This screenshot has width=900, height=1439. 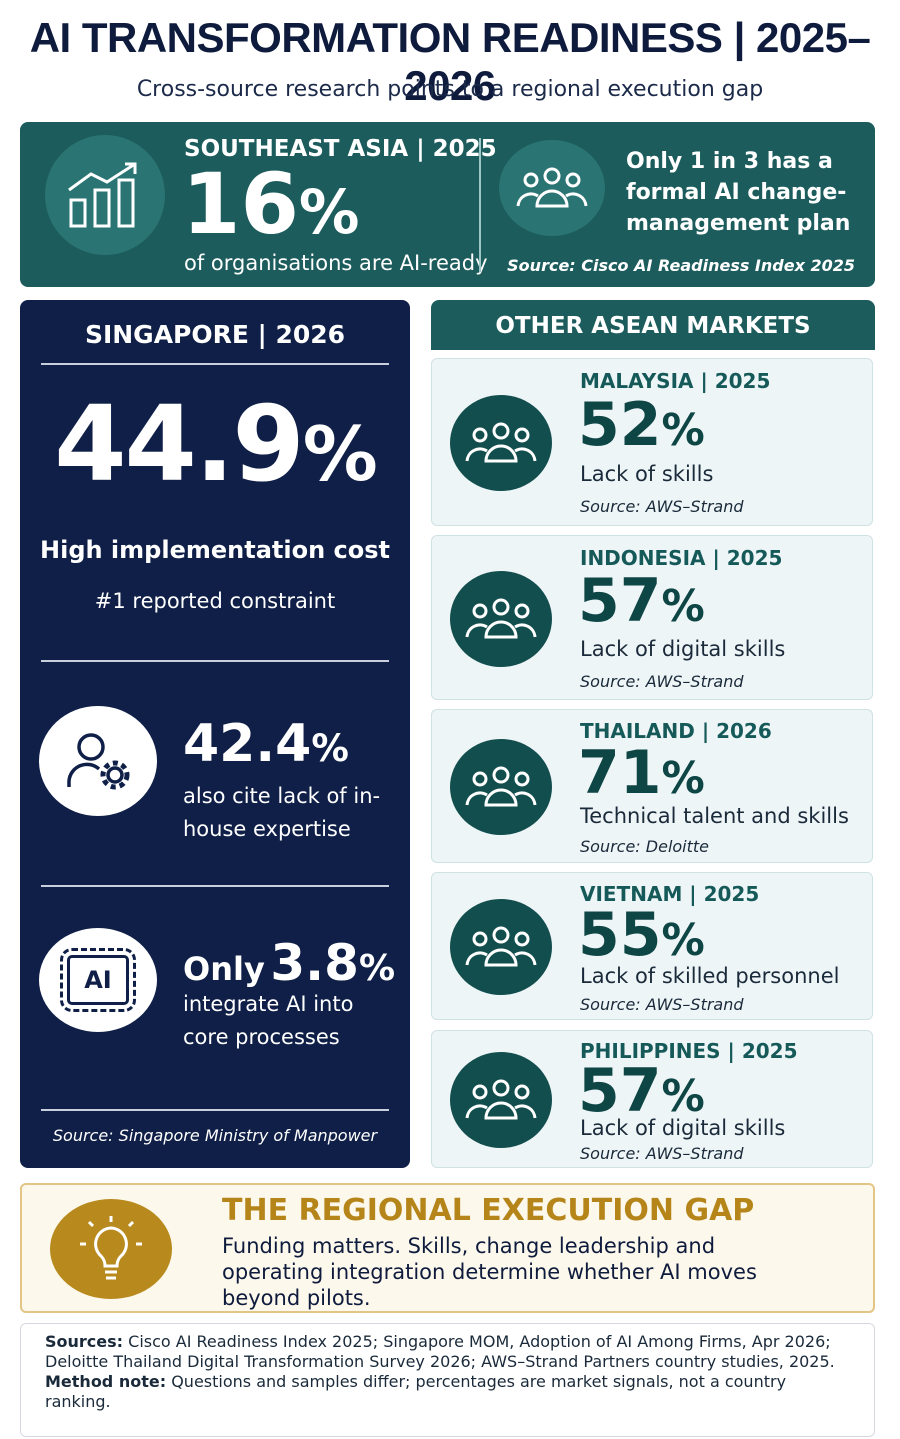 What do you see at coordinates (714, 816) in the screenshot?
I see `market-label: Technical talent and skills` at bounding box center [714, 816].